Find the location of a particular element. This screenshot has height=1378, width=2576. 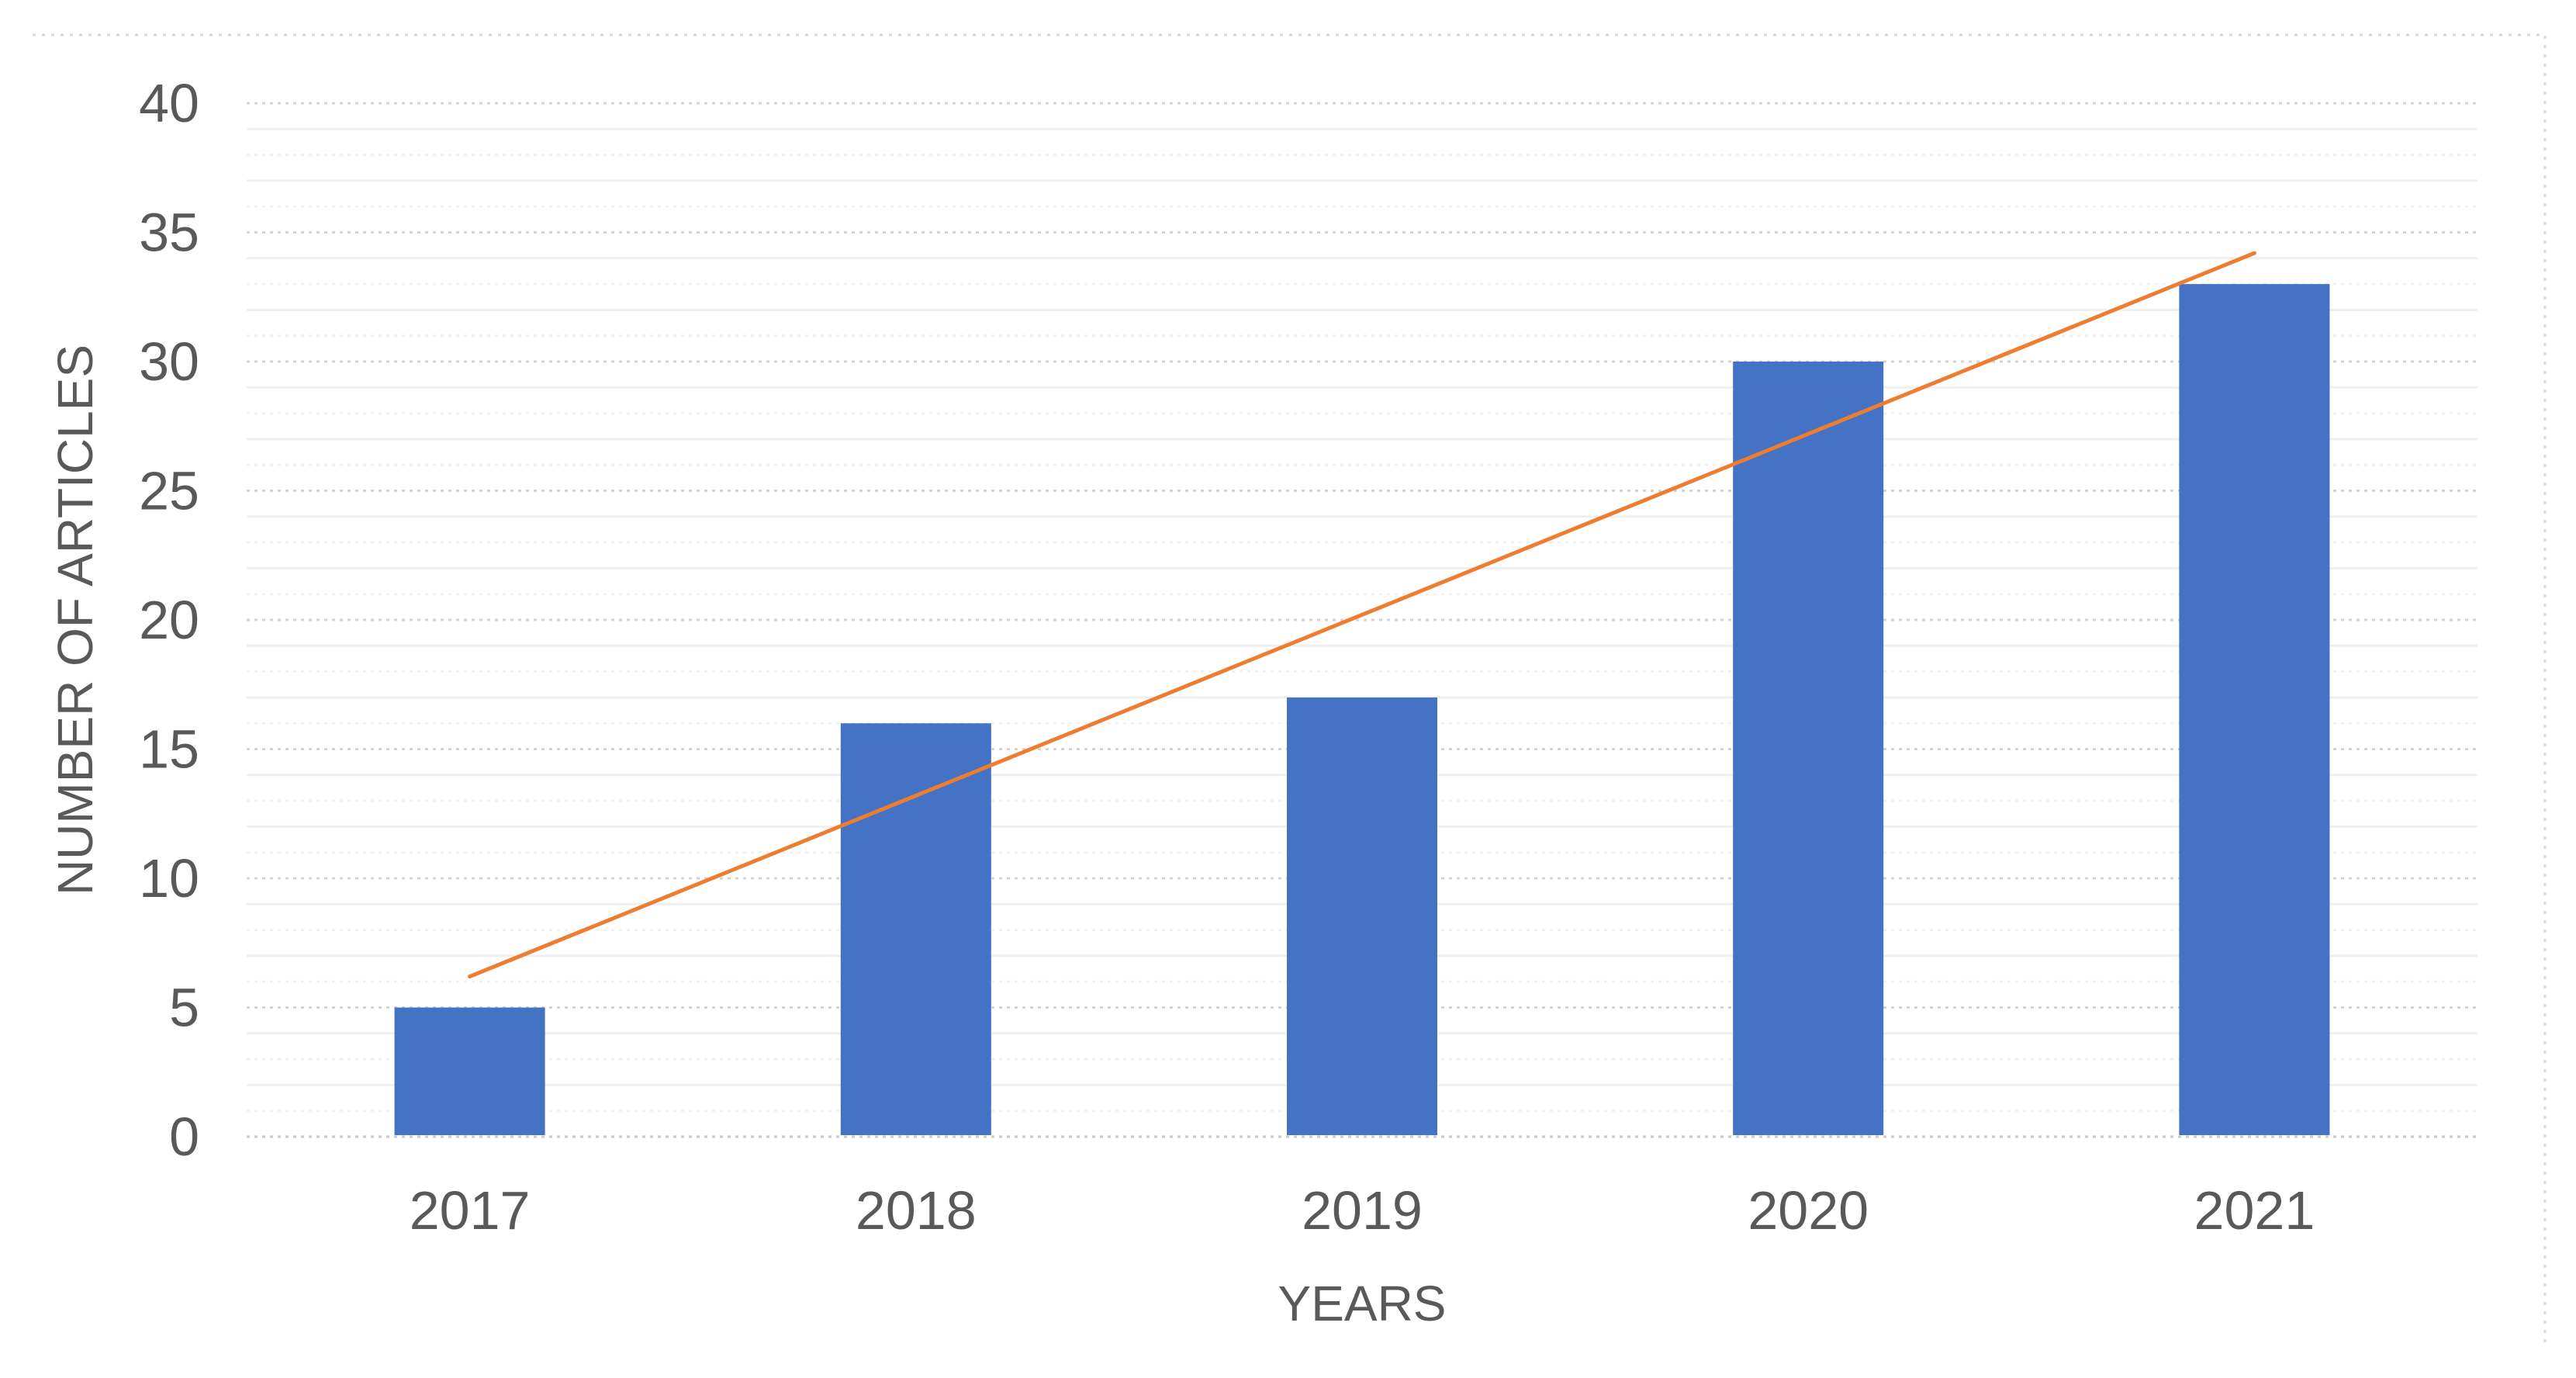

x-tick-label-2021: 2021 is located at coordinates (2254, 1210).